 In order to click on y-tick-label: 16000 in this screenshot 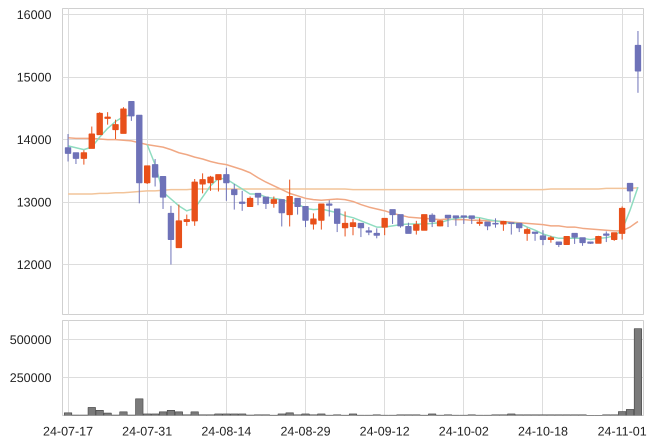, I will do `click(34, 15)`.